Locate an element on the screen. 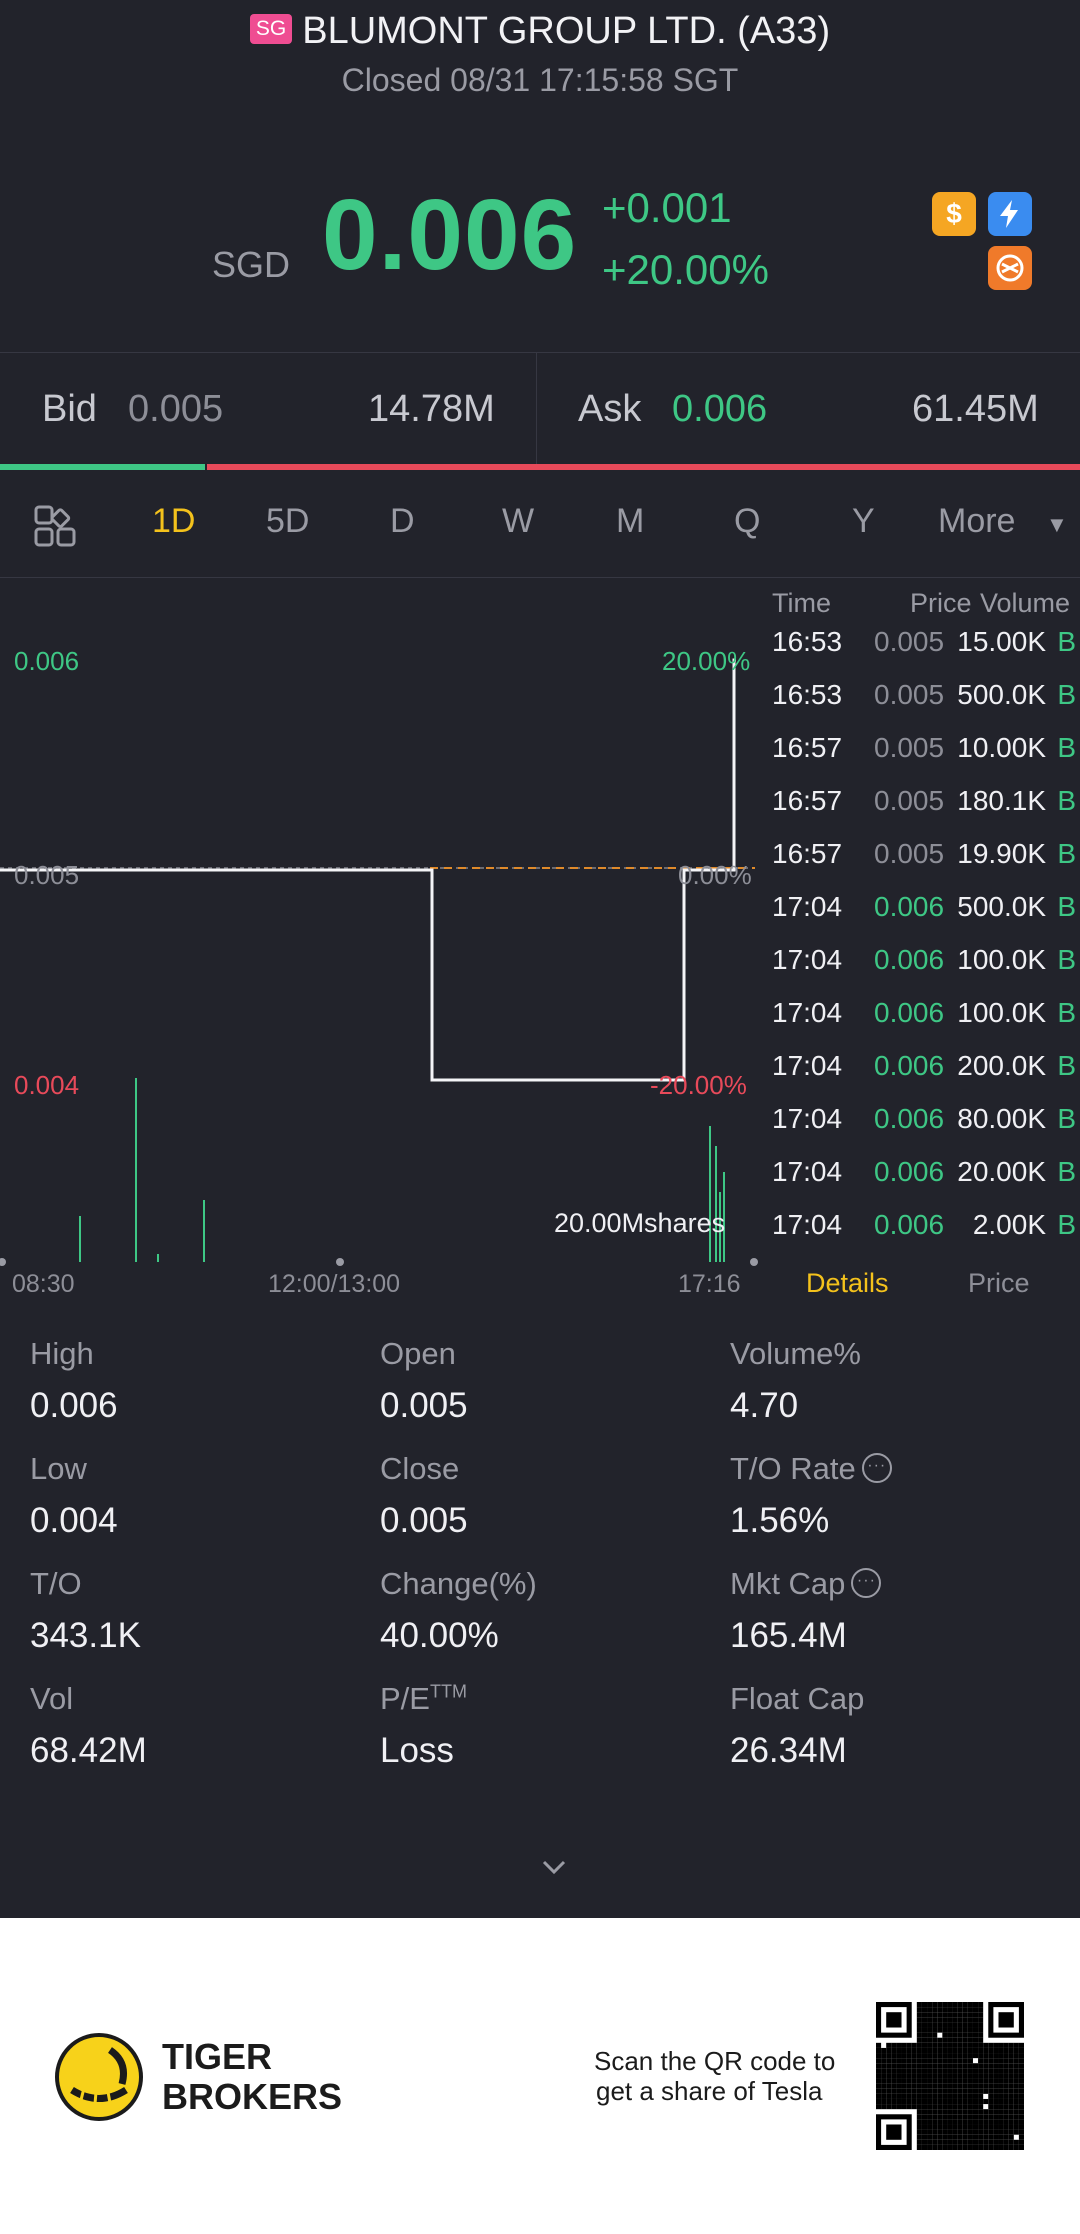  stat-label-text: Low is located at coordinates (58, 1468).